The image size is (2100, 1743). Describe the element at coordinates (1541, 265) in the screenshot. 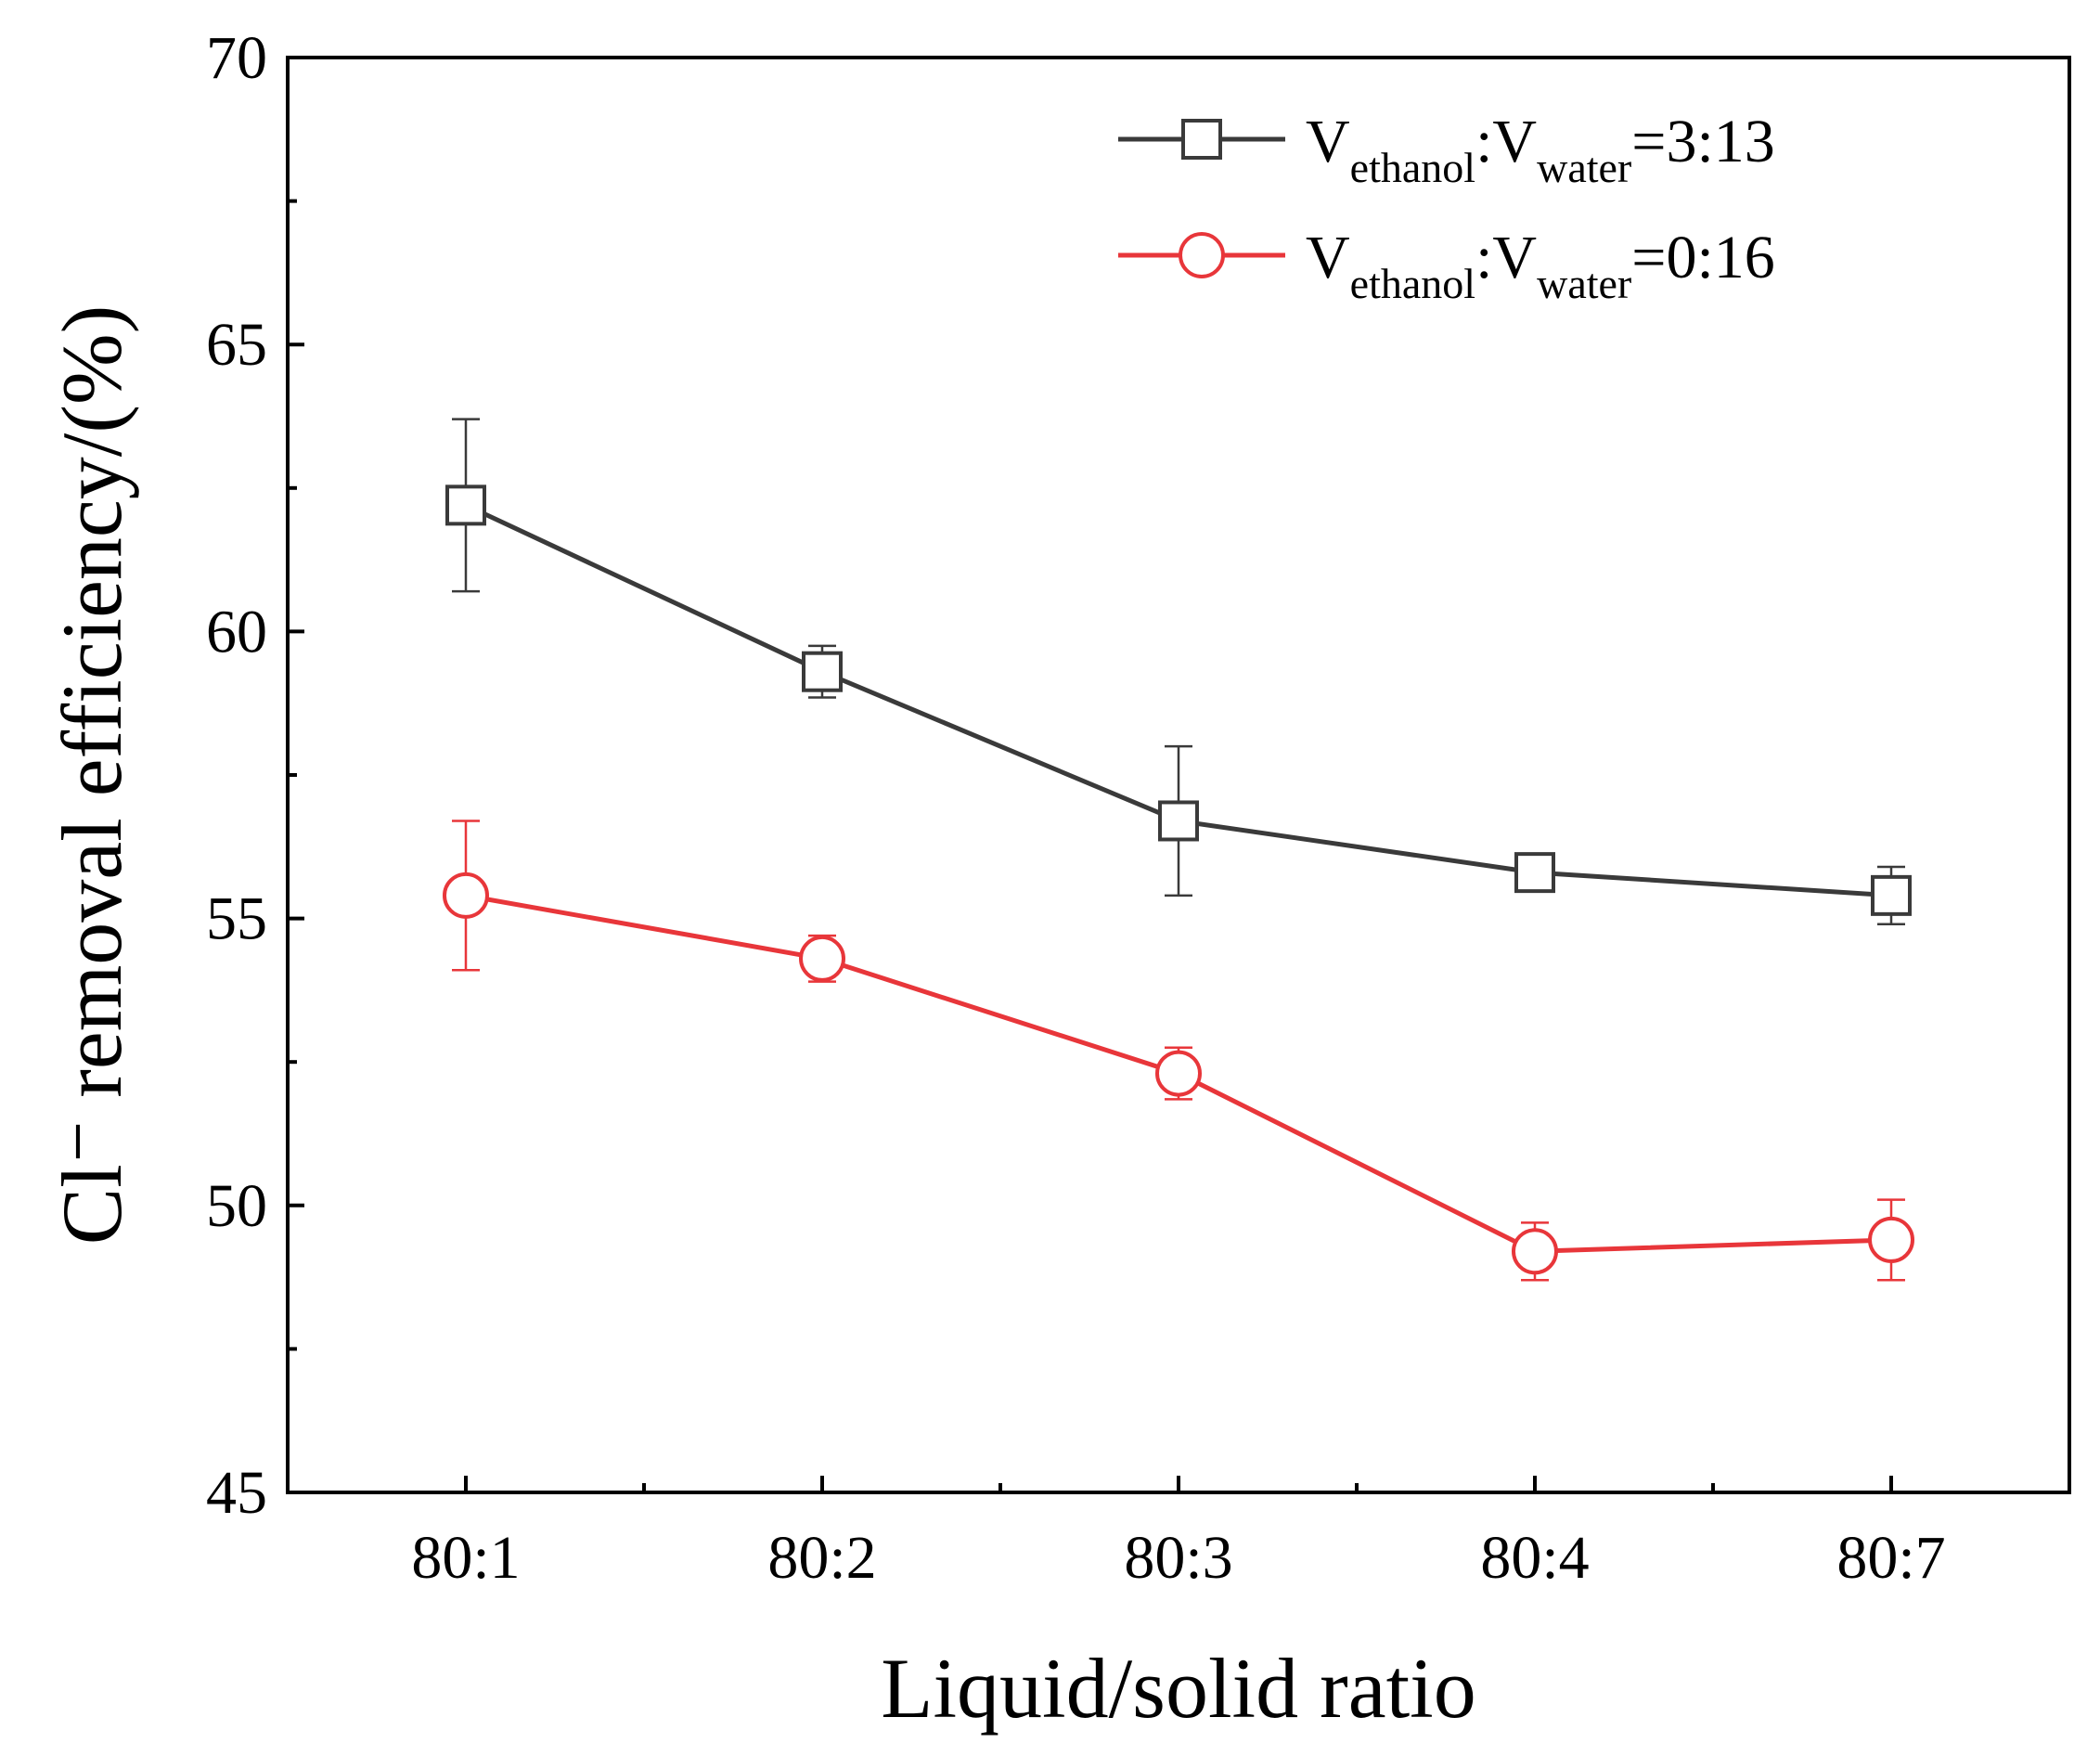

I see `legend-label: Vethanol:Vwater=0:16` at that location.